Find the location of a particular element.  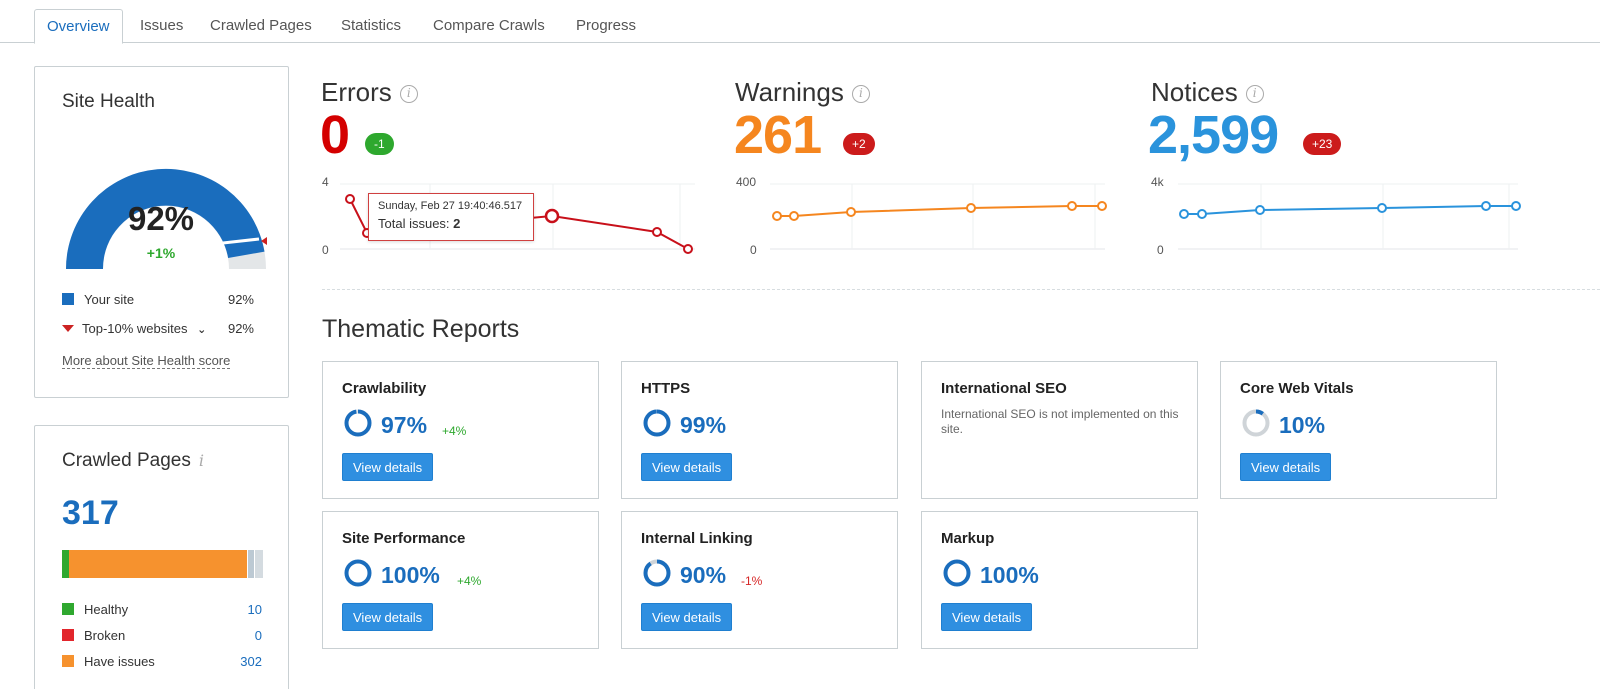

notices-sparkline is located at coordinates (1353, 217).